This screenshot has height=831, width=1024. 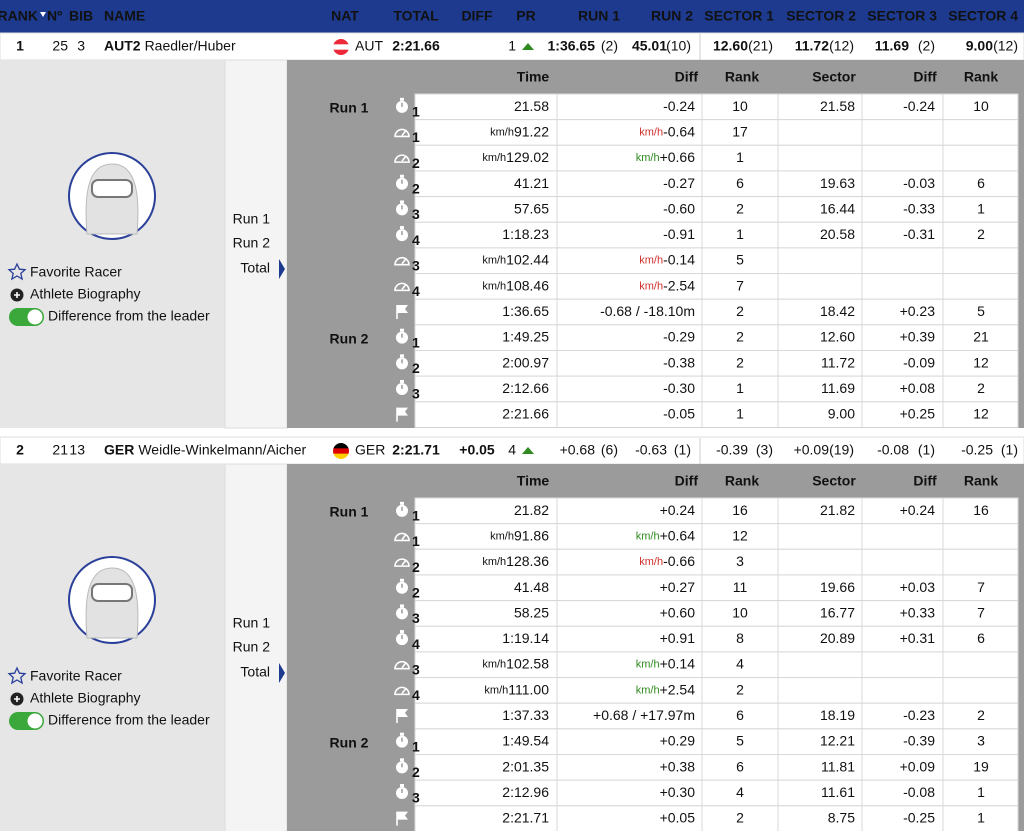 I want to click on run-label: Run 2, so click(x=349, y=742).